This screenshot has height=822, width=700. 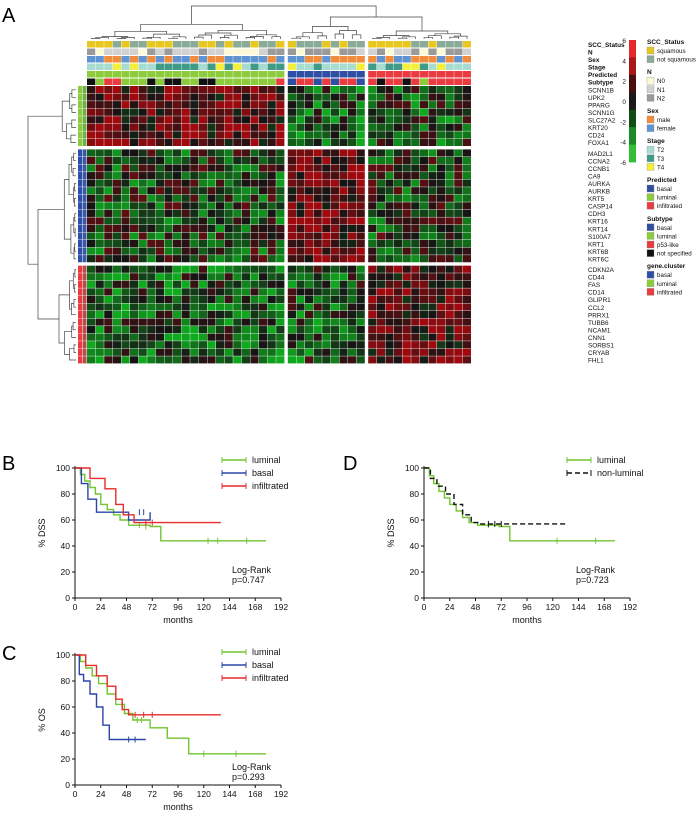 What do you see at coordinates (601, 113) in the screenshot?
I see `gene-label: SCNN1G` at bounding box center [601, 113].